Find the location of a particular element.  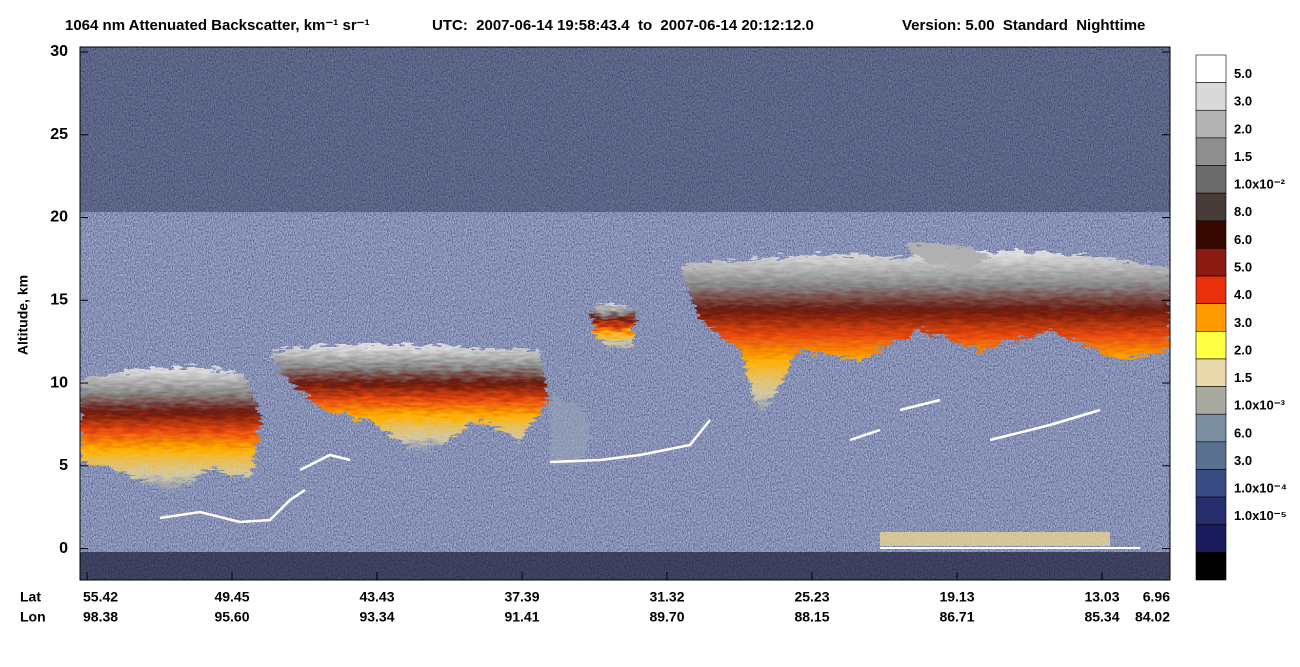

lat-tick-label: 25.23 is located at coordinates (811, 597).